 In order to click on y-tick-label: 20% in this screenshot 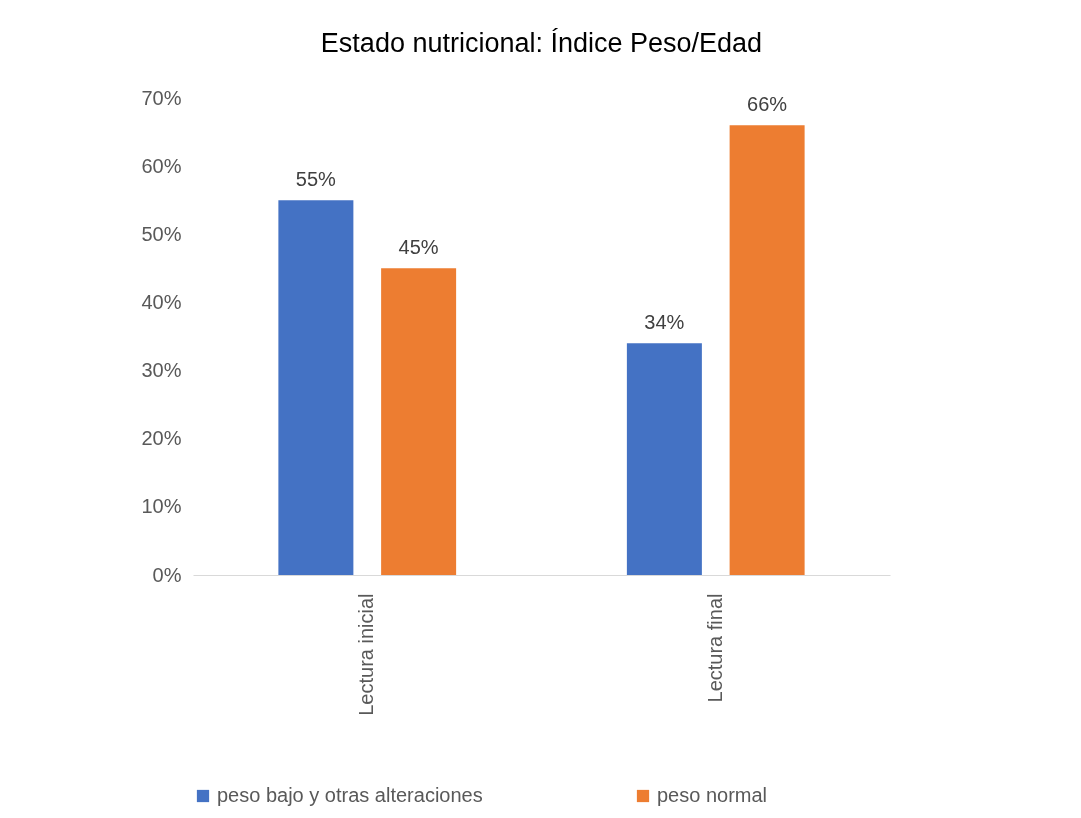, I will do `click(161, 438)`.